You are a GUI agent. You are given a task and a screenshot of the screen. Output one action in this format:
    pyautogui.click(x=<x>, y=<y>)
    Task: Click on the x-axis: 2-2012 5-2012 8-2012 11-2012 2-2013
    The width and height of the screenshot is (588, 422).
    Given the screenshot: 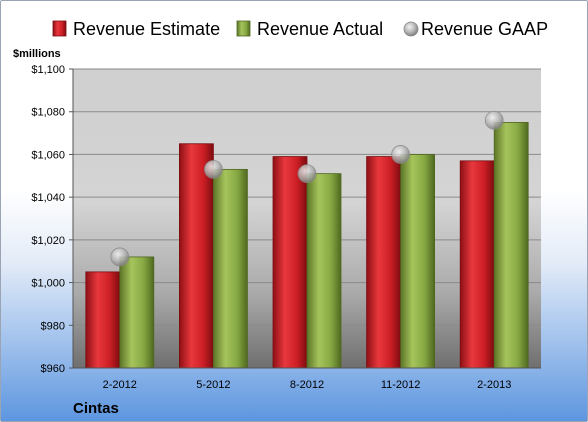 What is the action you would take?
    pyautogui.click(x=307, y=379)
    